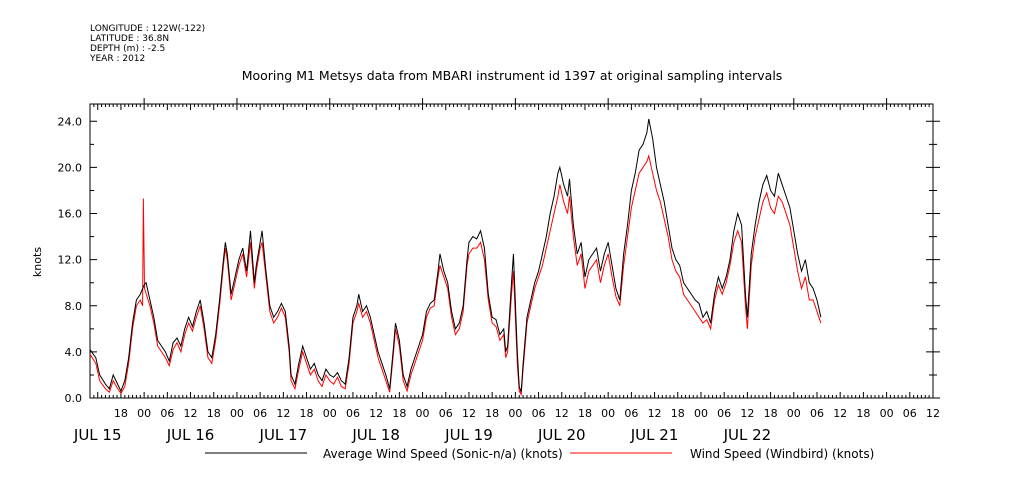  What do you see at coordinates (117, 59) in the screenshot?
I see `meta-year: YEAR : 2012` at bounding box center [117, 59].